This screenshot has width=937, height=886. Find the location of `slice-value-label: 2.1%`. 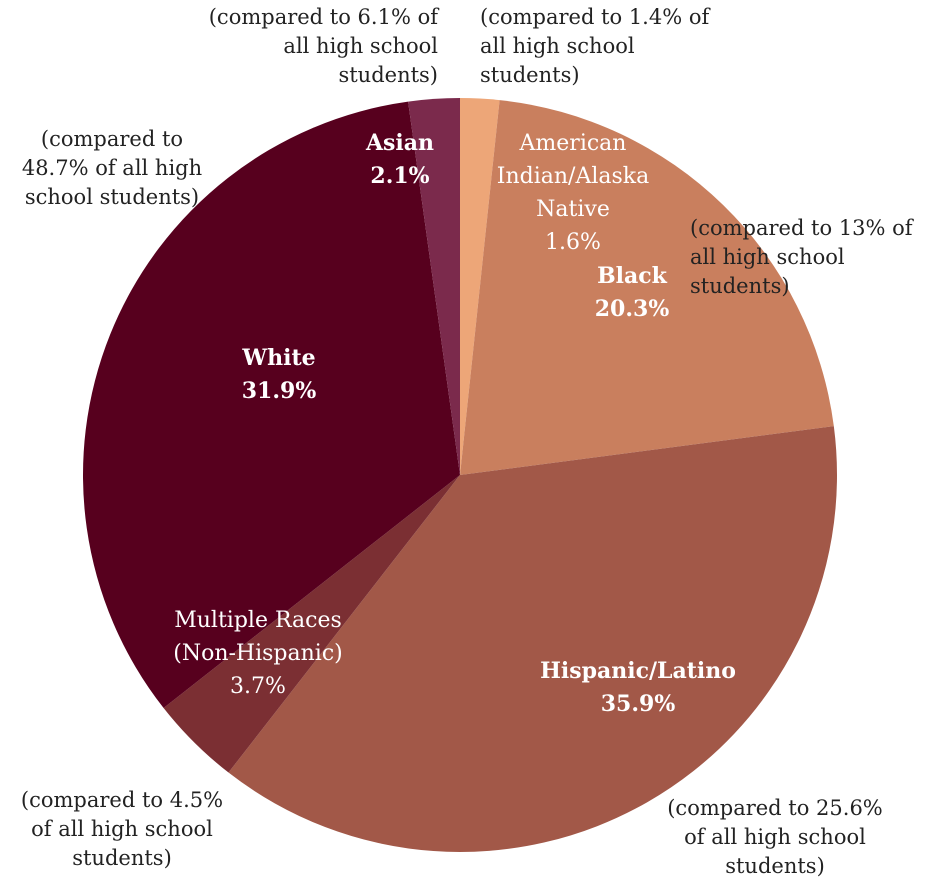

slice-value-label: 2.1% is located at coordinates (399, 176).